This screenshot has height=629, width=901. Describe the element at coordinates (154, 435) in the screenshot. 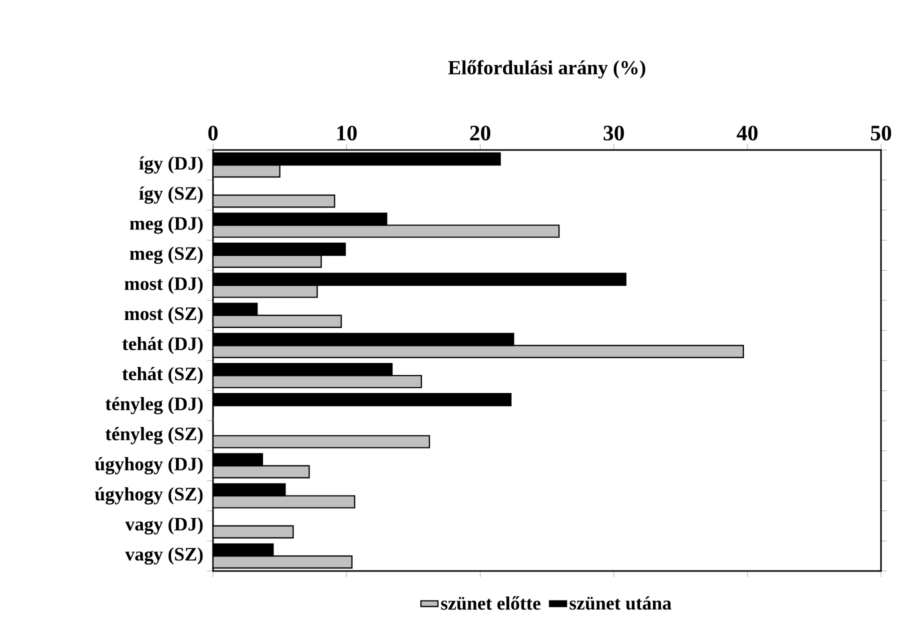

I see `y-tick-label: tényleg (SZ)` at that location.